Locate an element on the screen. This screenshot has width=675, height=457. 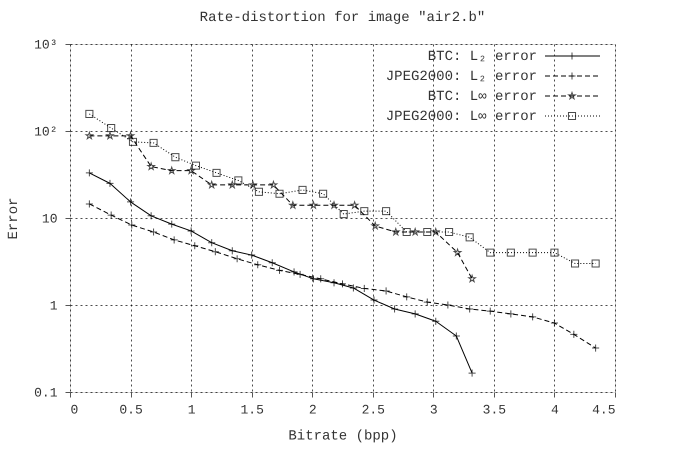
x-axis-title: Bitrate (bpp) is located at coordinates (343, 436).